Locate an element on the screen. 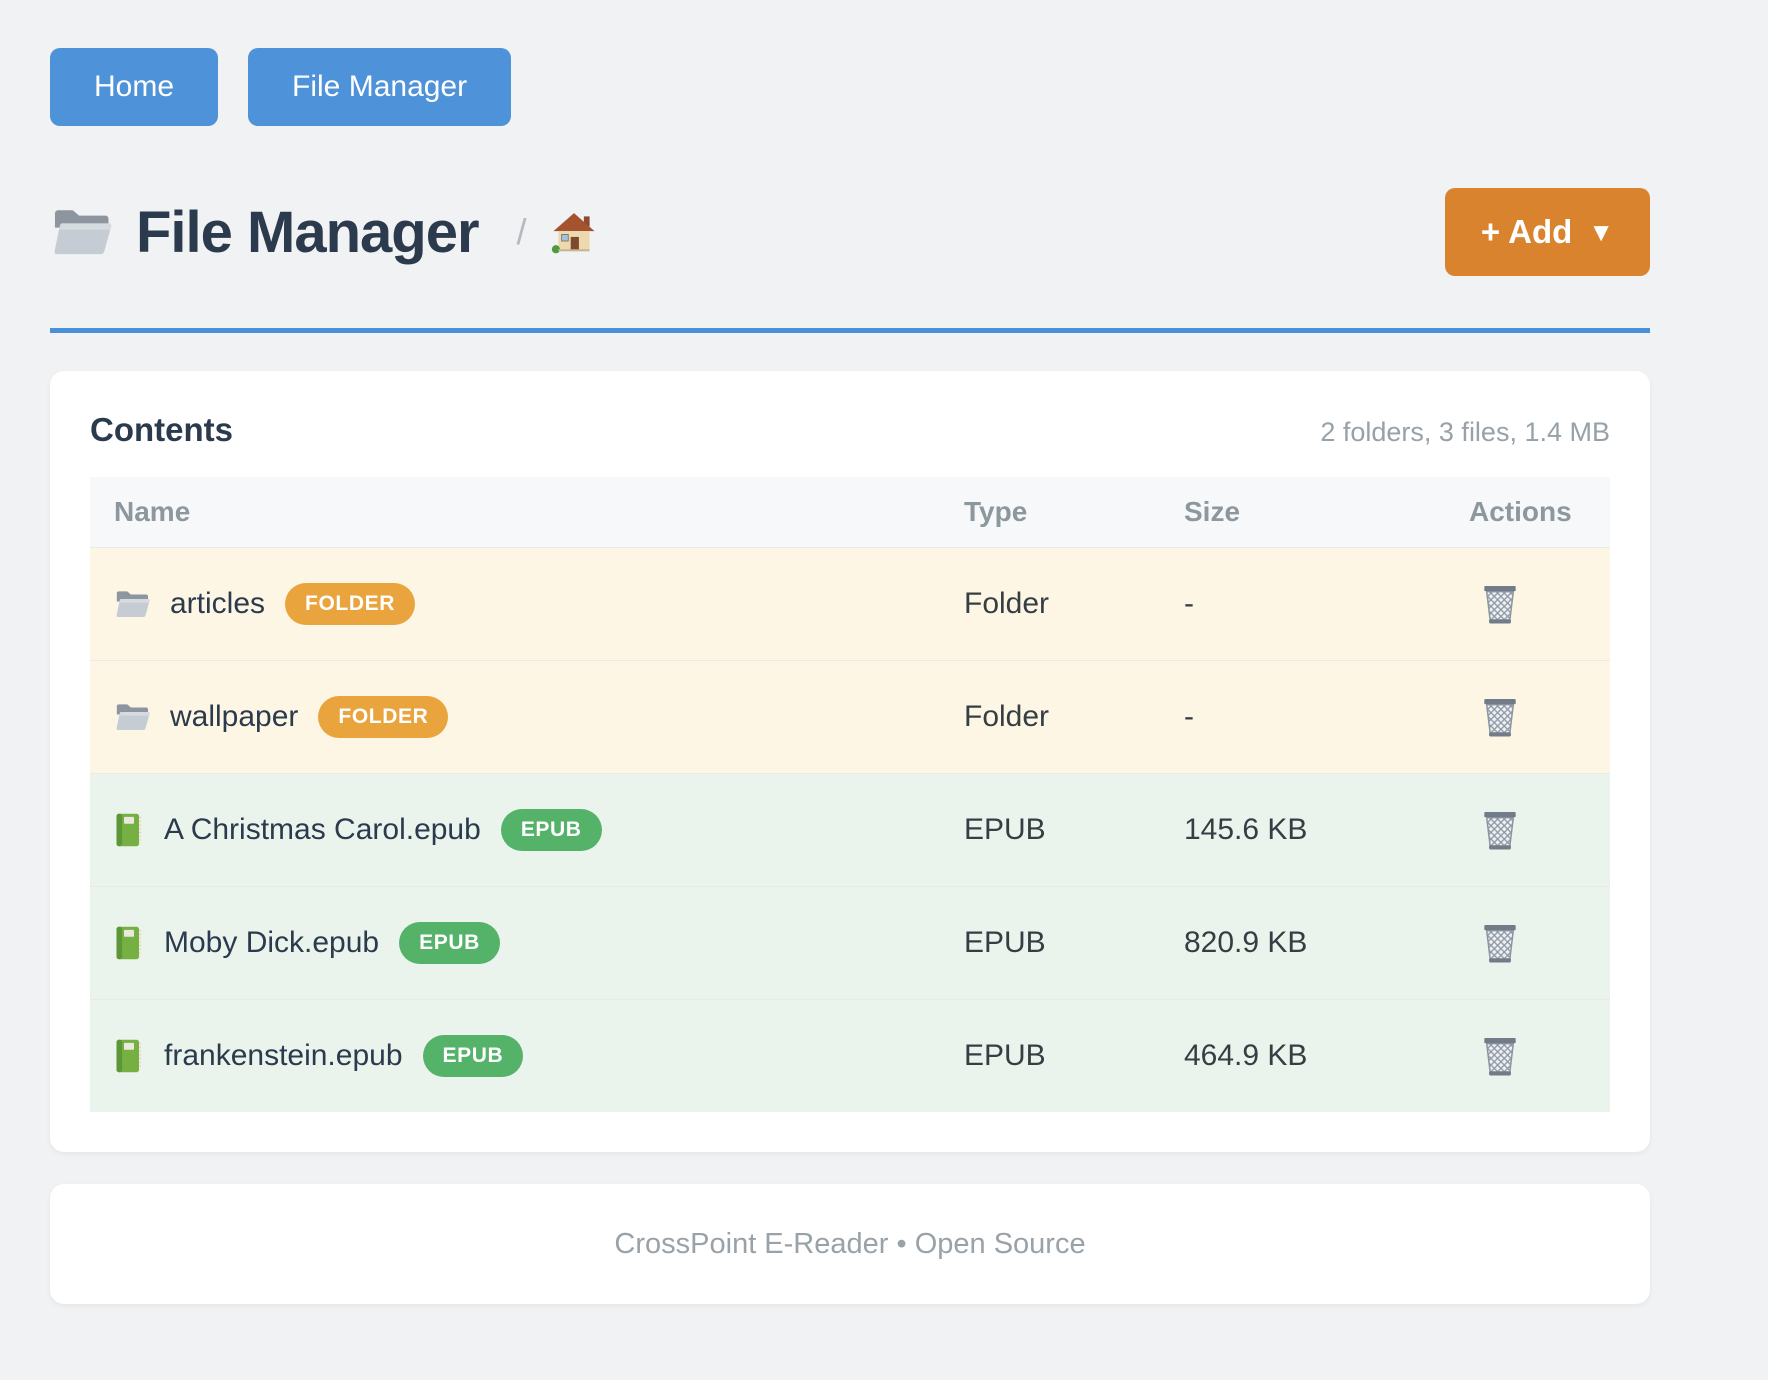 This screenshot has height=1380, width=1768. column-header-size: Size is located at coordinates (1212, 511).